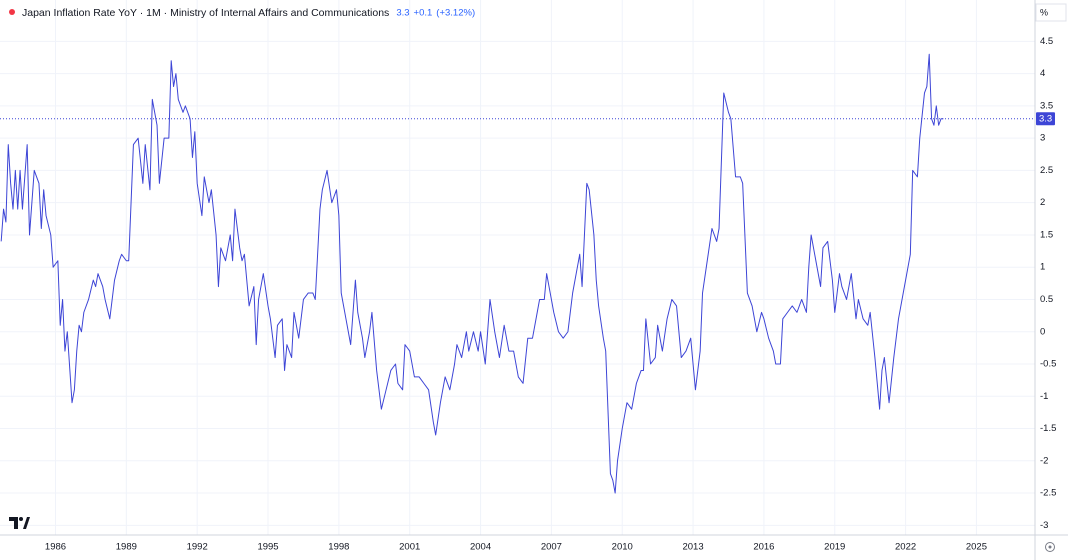 This screenshot has width=1068, height=560. Describe the element at coordinates (1046, 234) in the screenshot. I see `y-tick-label: 1.5` at that location.